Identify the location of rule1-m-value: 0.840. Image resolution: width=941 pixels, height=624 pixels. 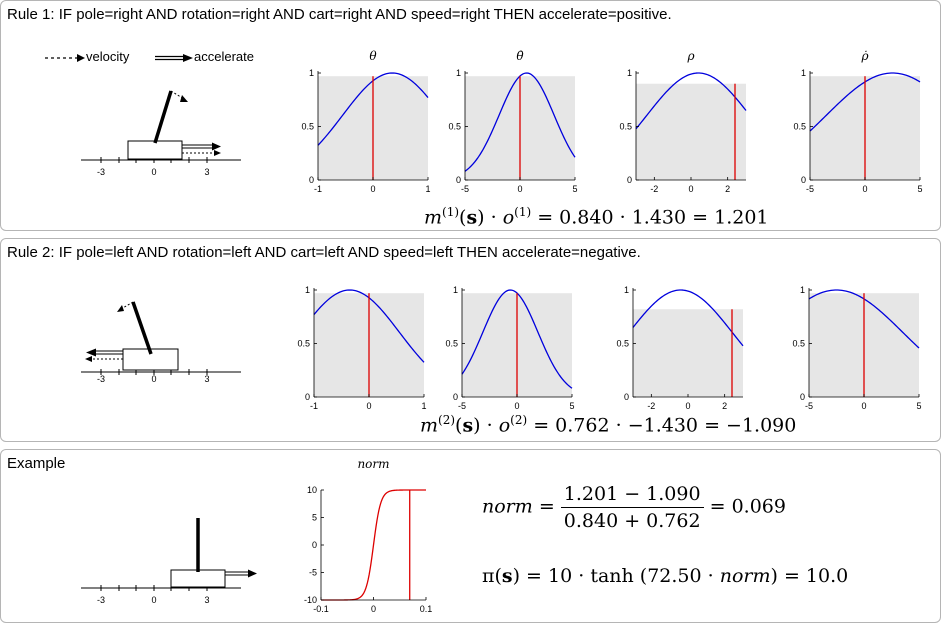
(586, 217).